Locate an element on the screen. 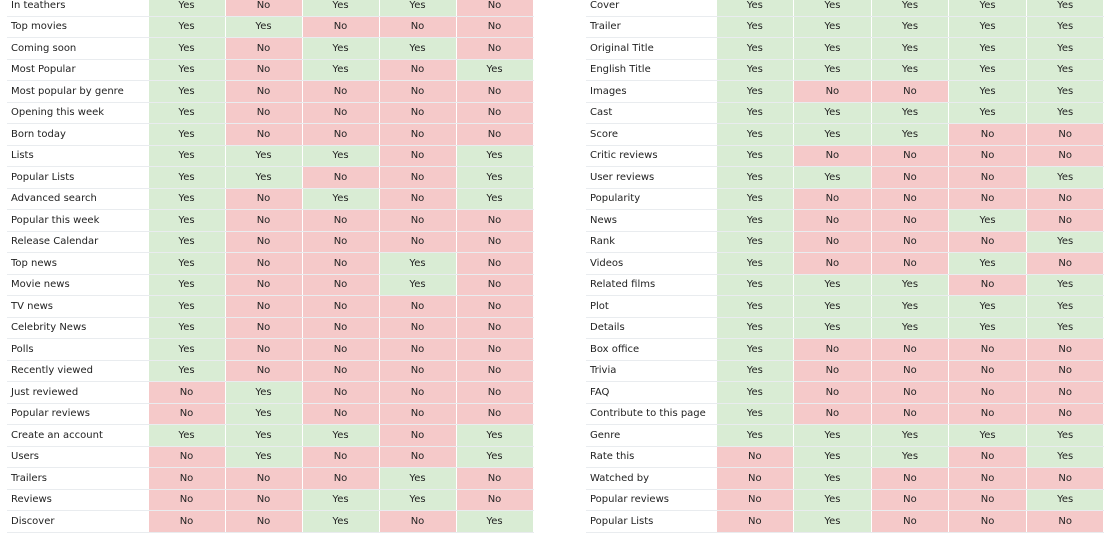  feature-label: Images is located at coordinates (651, 91).